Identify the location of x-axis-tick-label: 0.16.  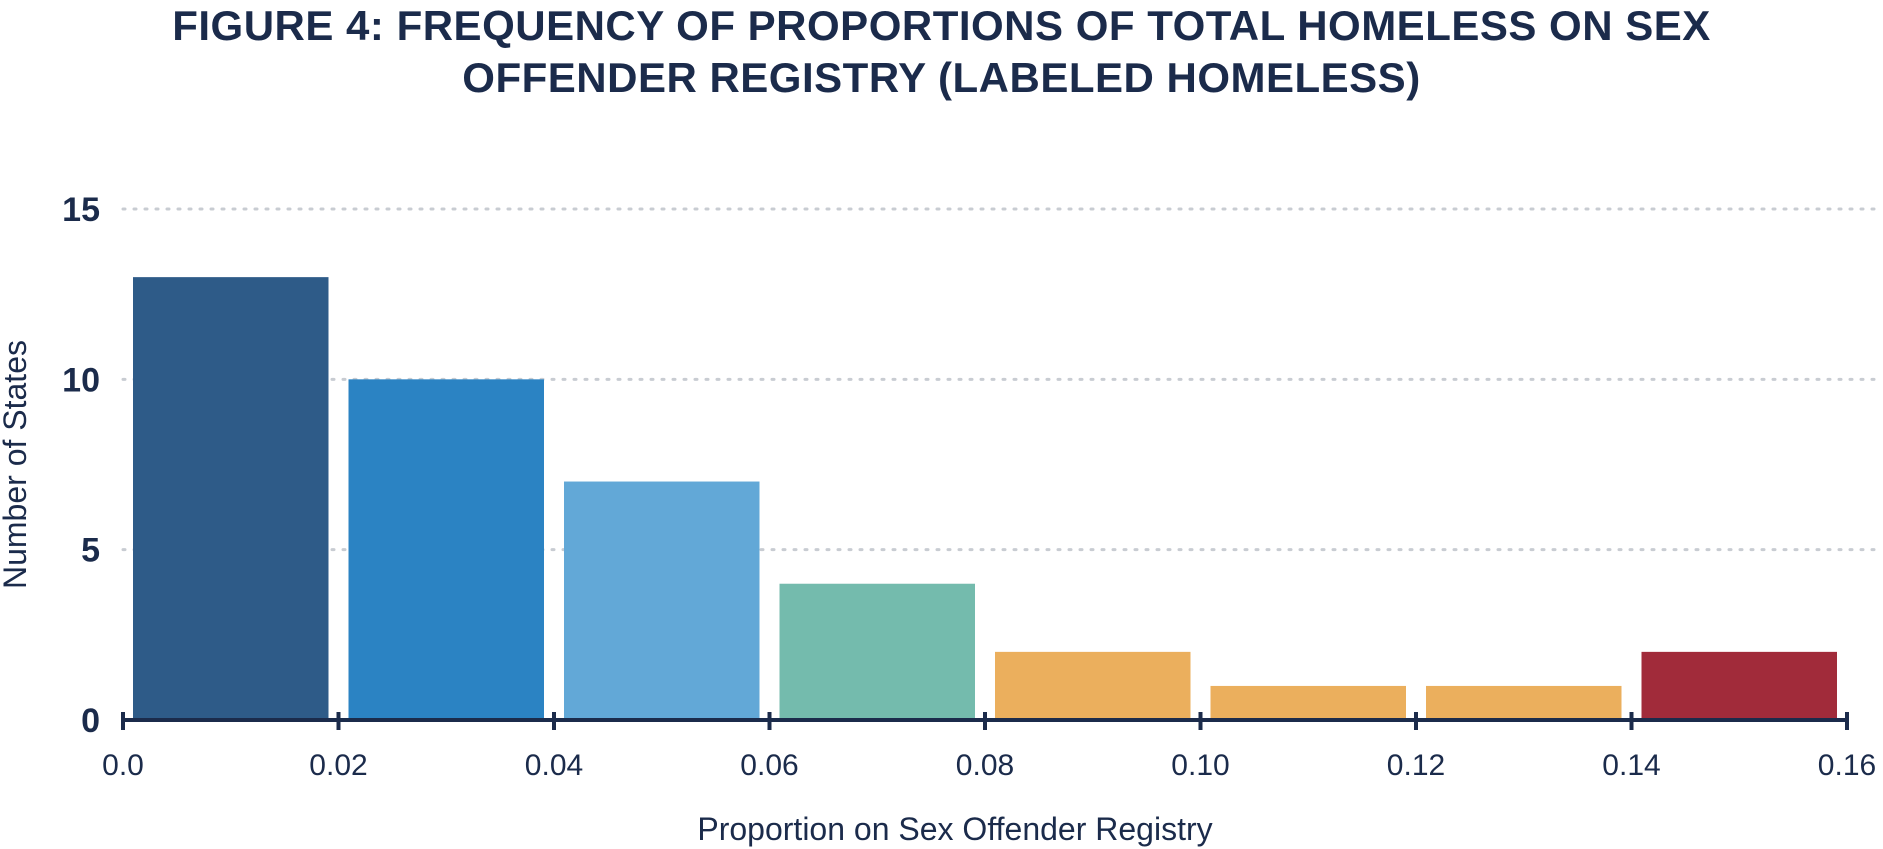
(1847, 765).